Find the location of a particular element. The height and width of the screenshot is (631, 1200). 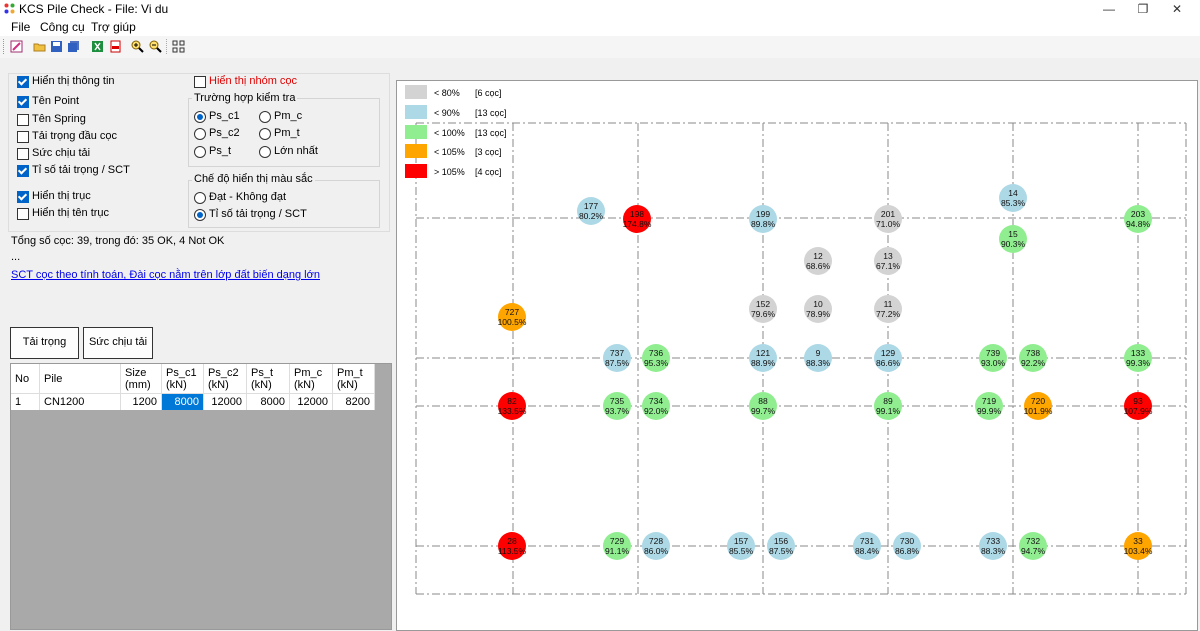

col-header-pm-c: Pm_c (kN) is located at coordinates (311, 379).